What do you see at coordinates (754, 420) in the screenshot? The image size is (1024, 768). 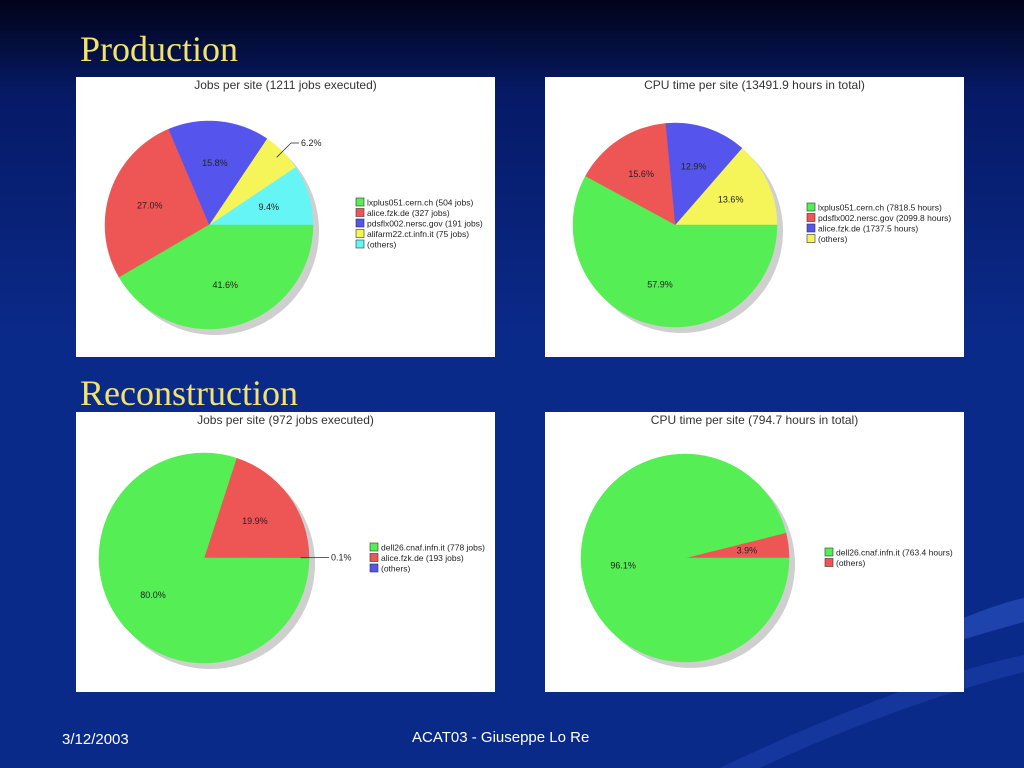 I see `chart-title: CPU time per site (794.7 hours in total)` at bounding box center [754, 420].